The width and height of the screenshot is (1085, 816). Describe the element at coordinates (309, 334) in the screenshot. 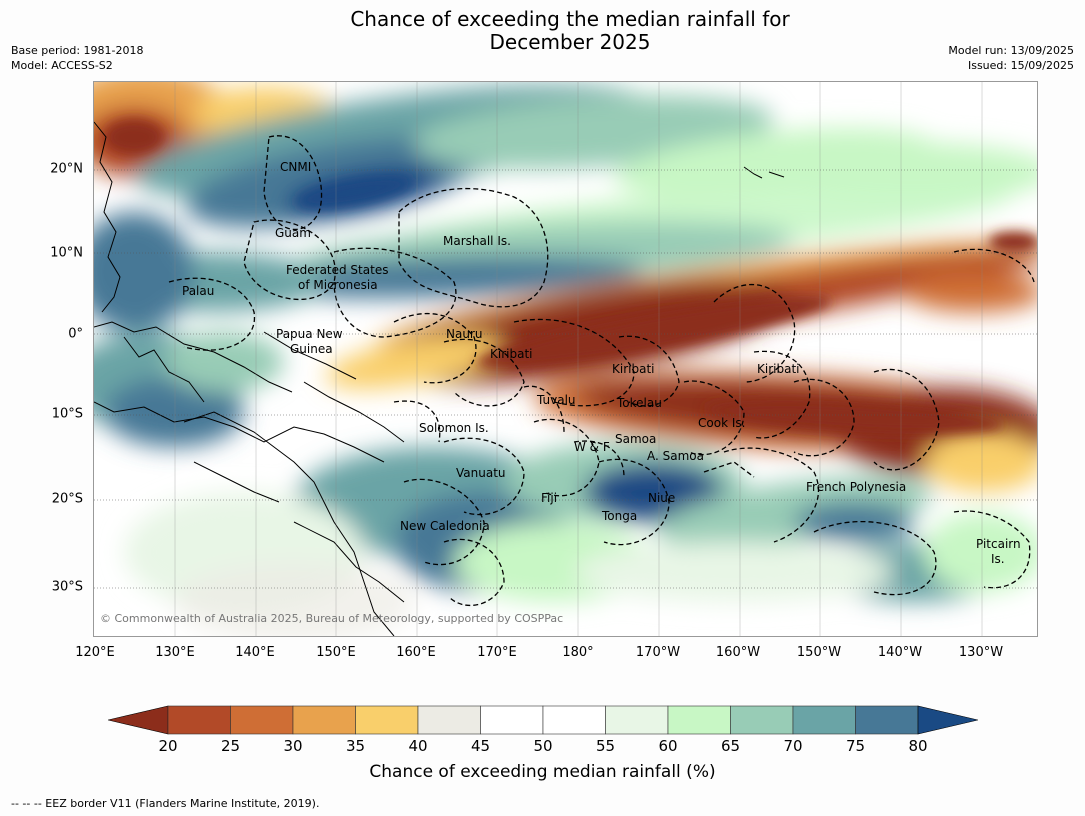

I see `label-png-1: Papua New` at that location.